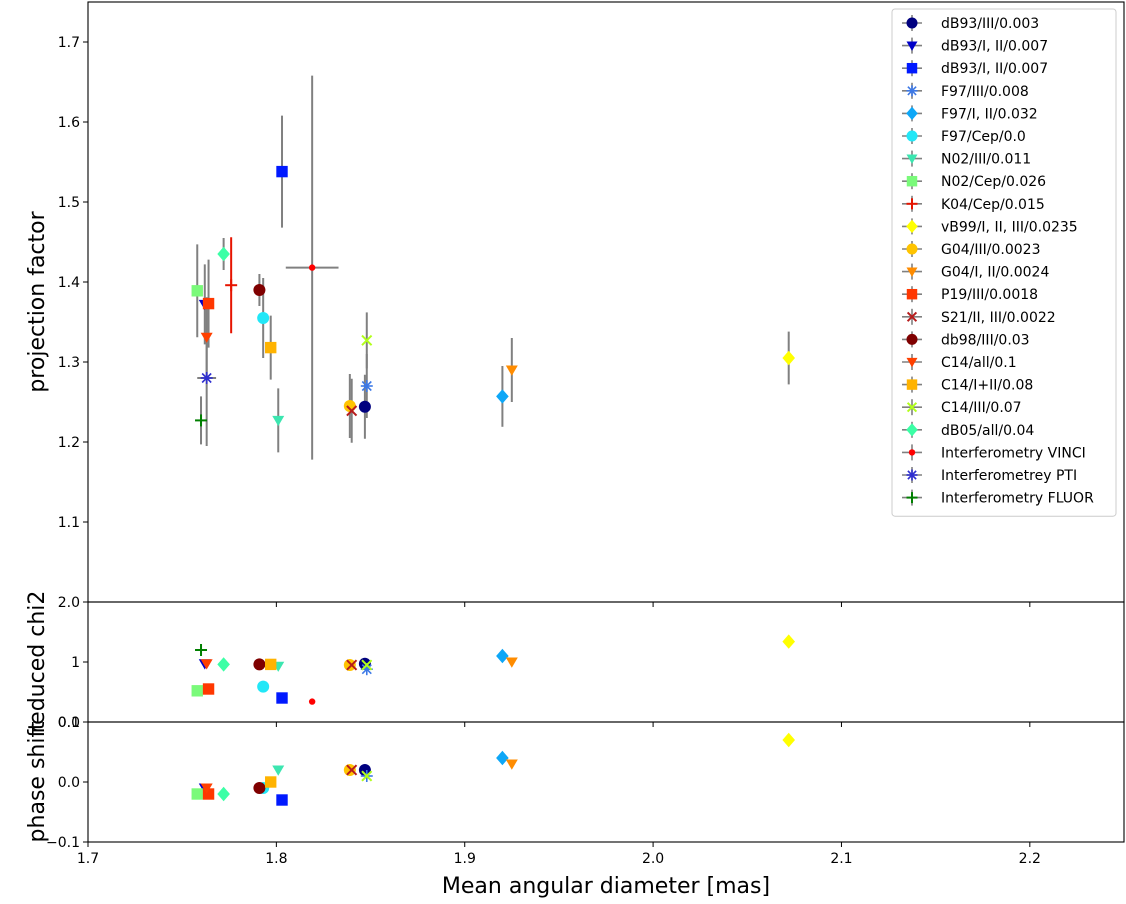 The height and width of the screenshot is (904, 1126). I want to click on legend-entry: G04/I, II/0.0024, so click(995, 273).